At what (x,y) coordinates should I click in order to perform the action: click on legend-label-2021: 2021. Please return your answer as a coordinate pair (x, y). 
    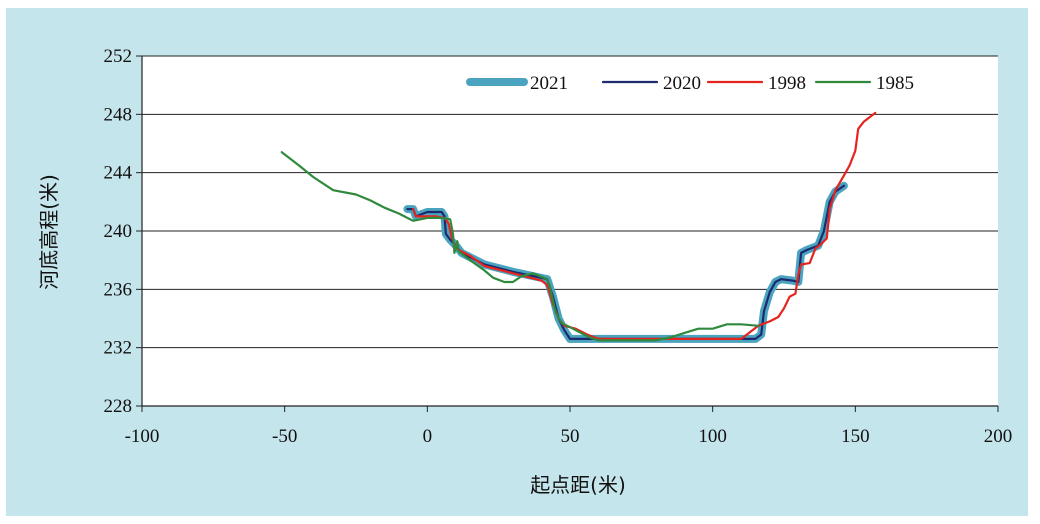
    Looking at the image, I should click on (549, 83).